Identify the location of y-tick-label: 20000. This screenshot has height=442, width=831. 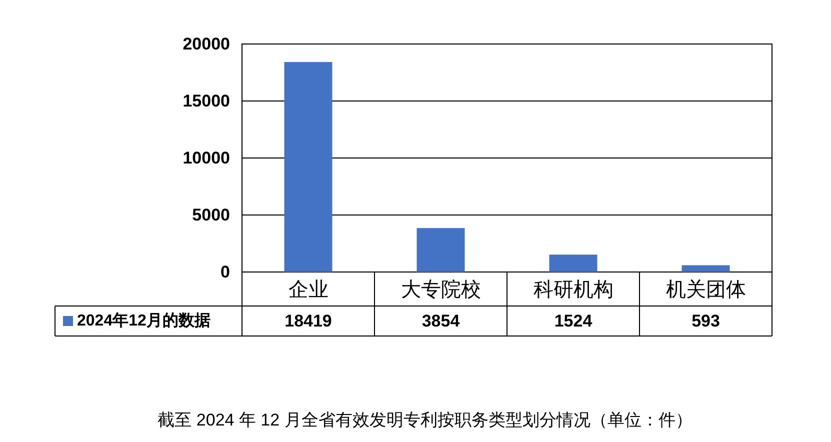
(206, 44).